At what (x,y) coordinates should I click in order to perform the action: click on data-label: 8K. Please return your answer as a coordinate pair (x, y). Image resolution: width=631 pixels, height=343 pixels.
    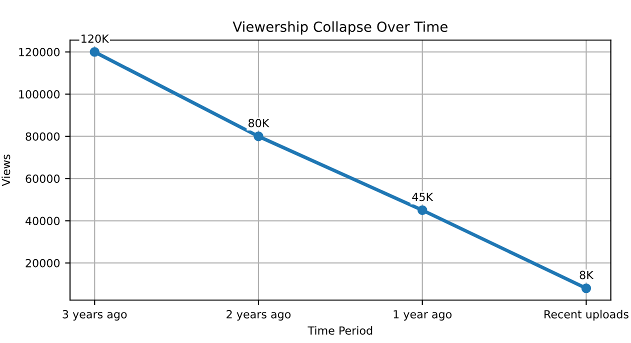
    Looking at the image, I should click on (587, 275).